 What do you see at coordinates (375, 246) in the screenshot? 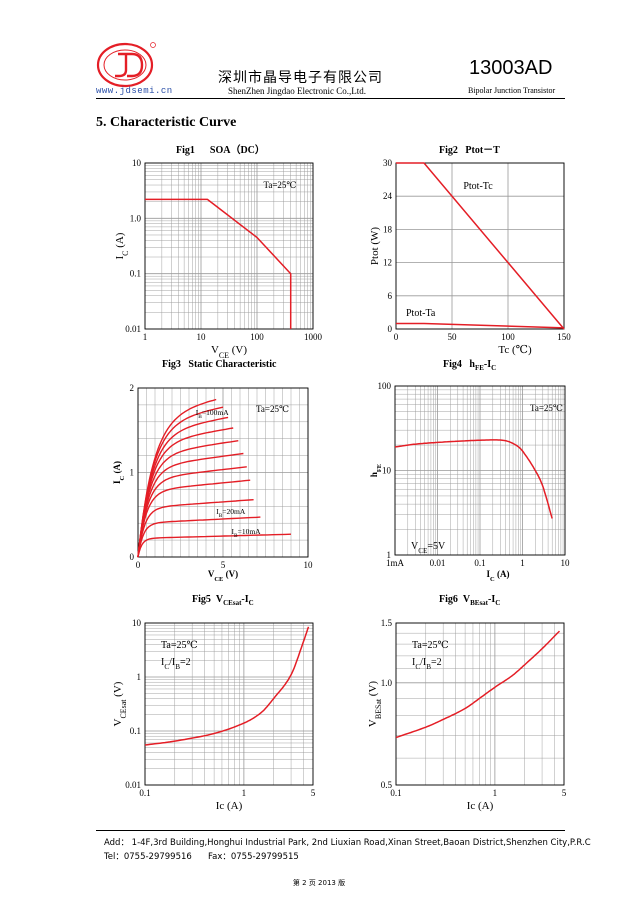
I see `fig2-ylabel: Ptot (W)` at bounding box center [375, 246].